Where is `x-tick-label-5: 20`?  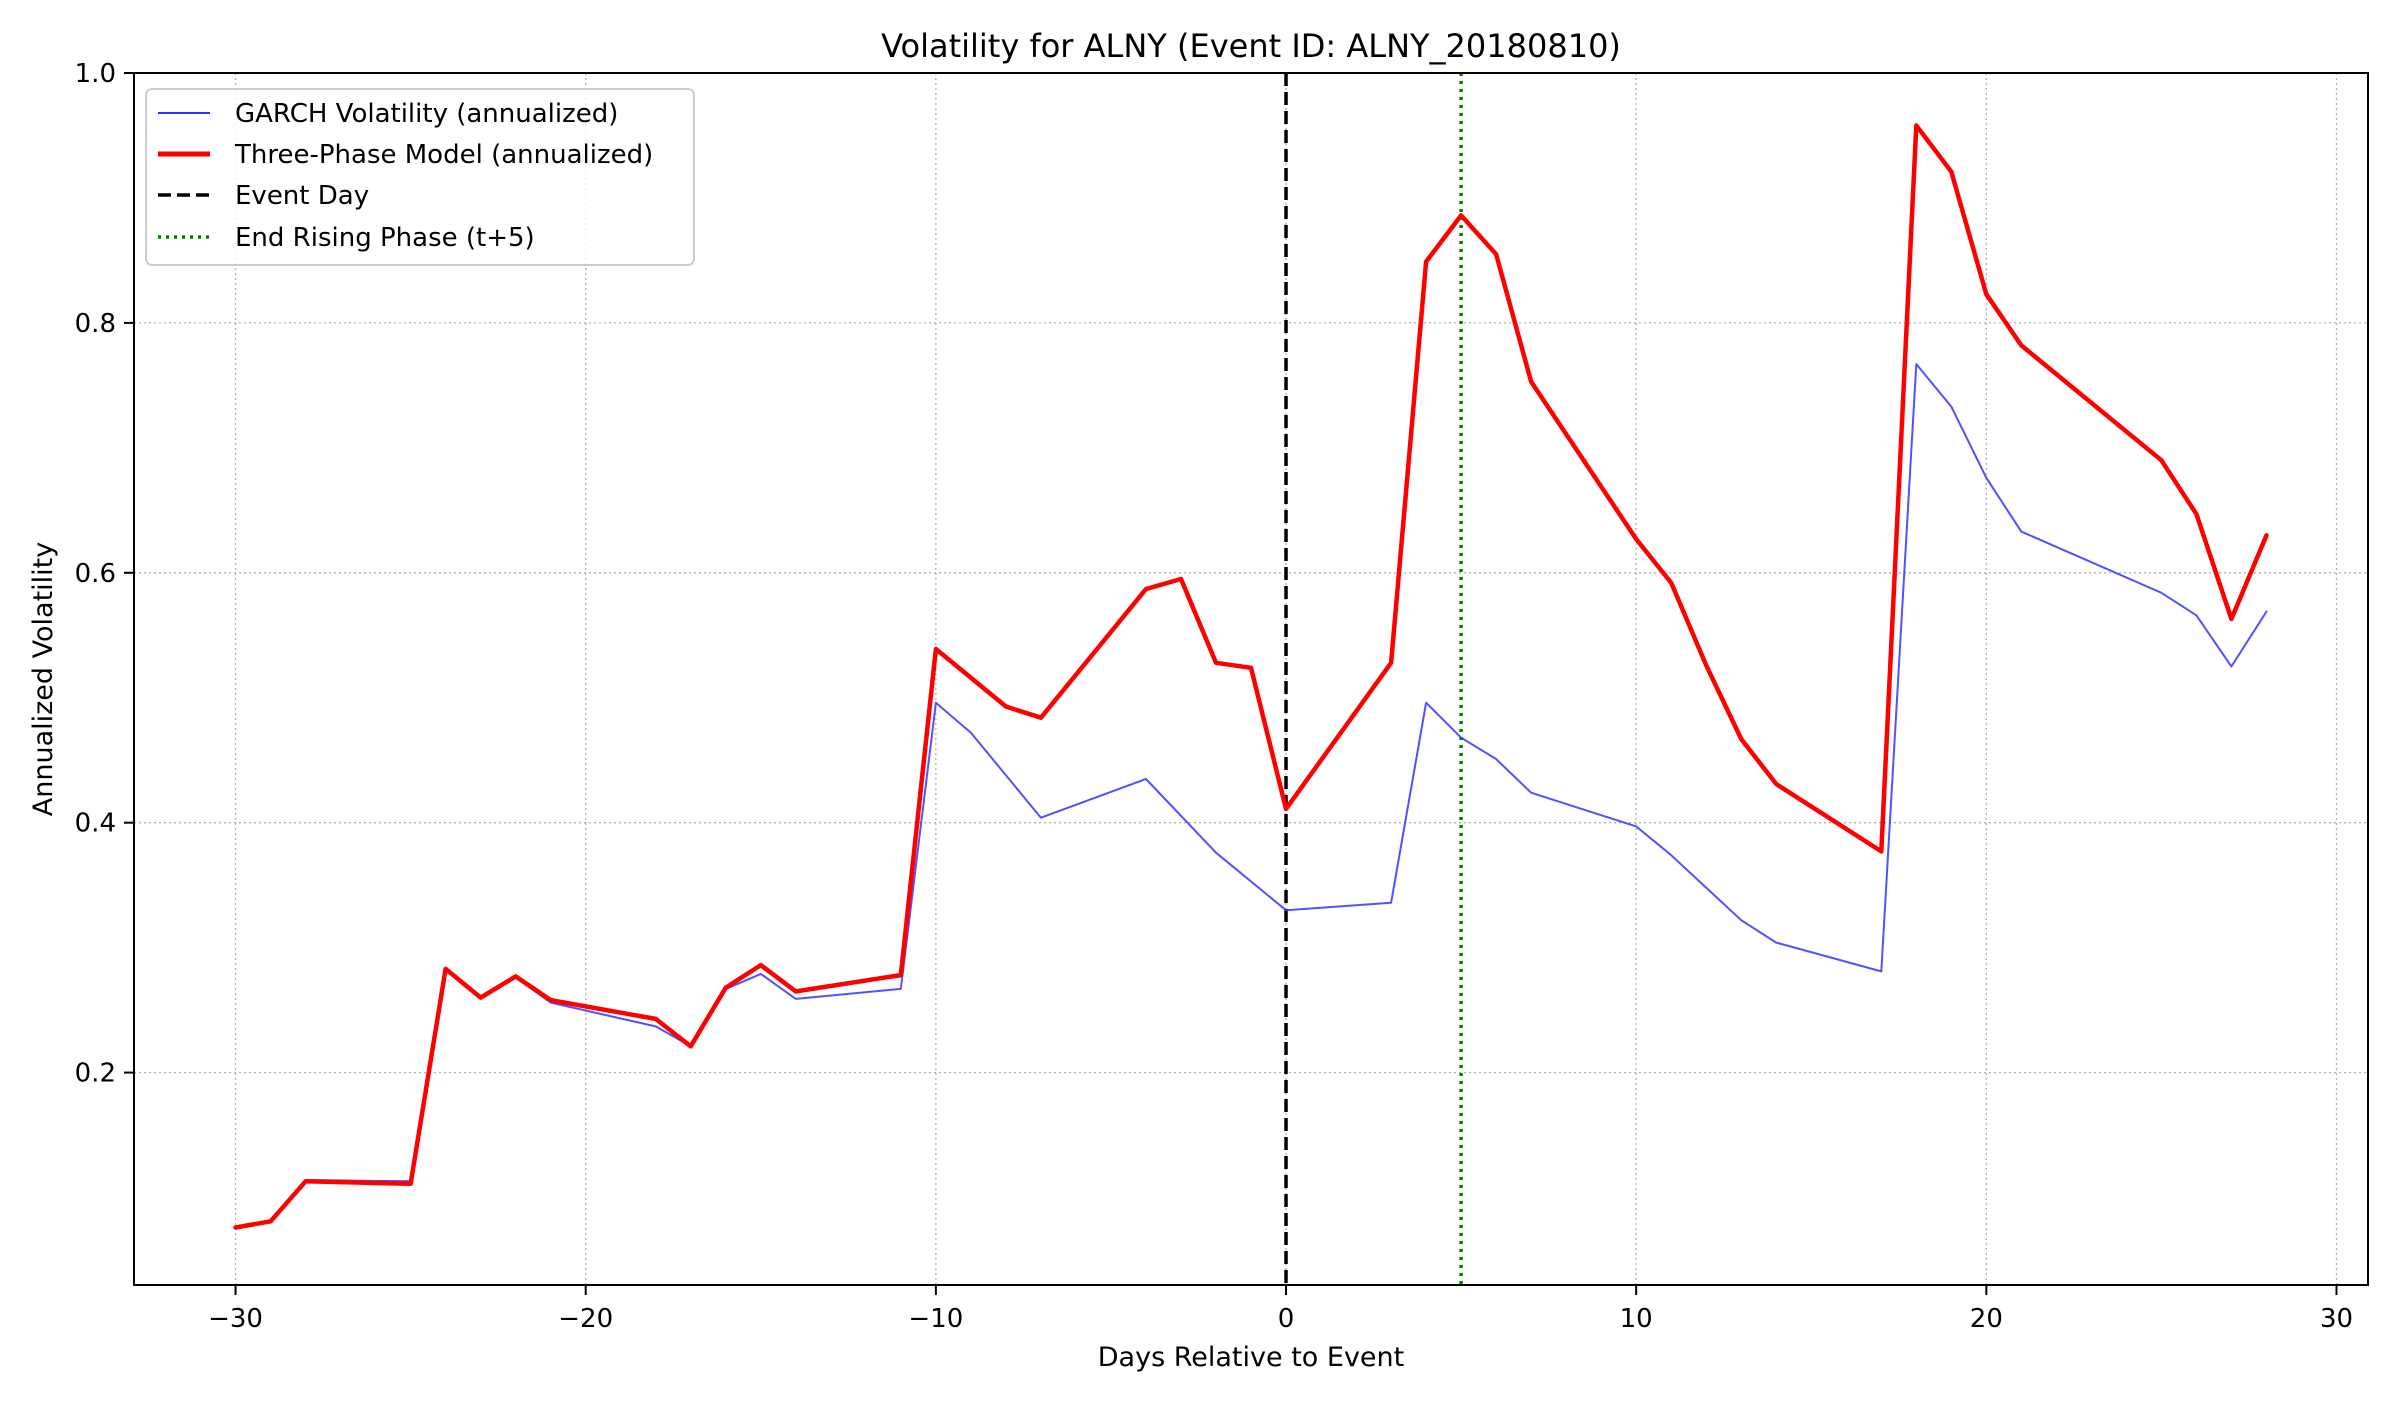 x-tick-label-5: 20 is located at coordinates (1986, 1319).